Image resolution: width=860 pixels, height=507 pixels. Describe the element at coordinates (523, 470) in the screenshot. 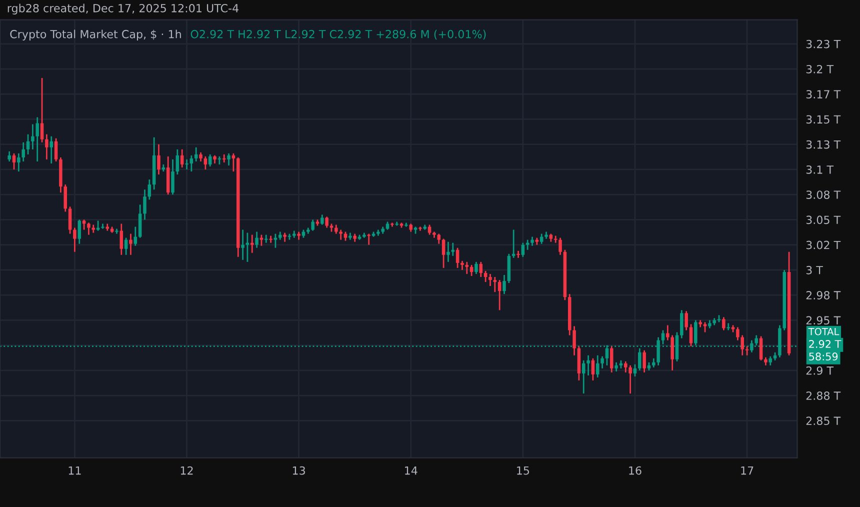

I see `x-tick-label: 15` at that location.